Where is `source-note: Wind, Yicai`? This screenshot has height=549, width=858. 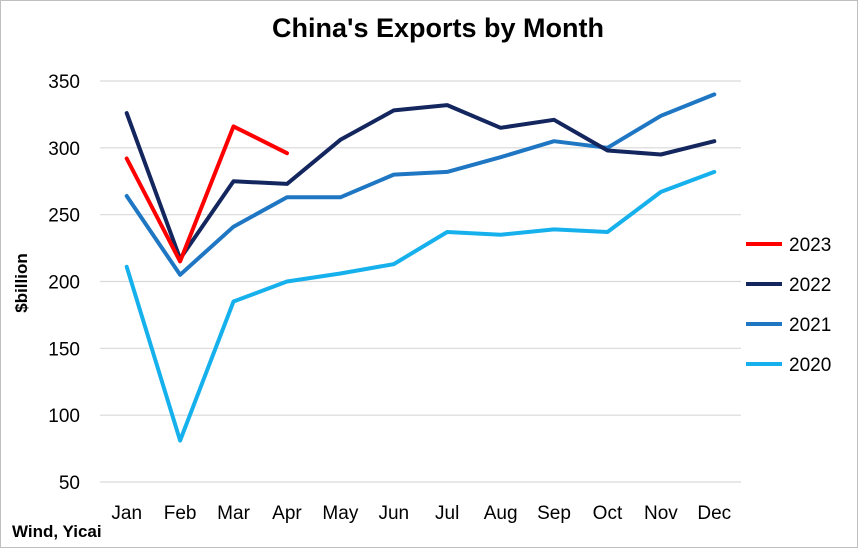
source-note: Wind, Yicai is located at coordinates (57, 531).